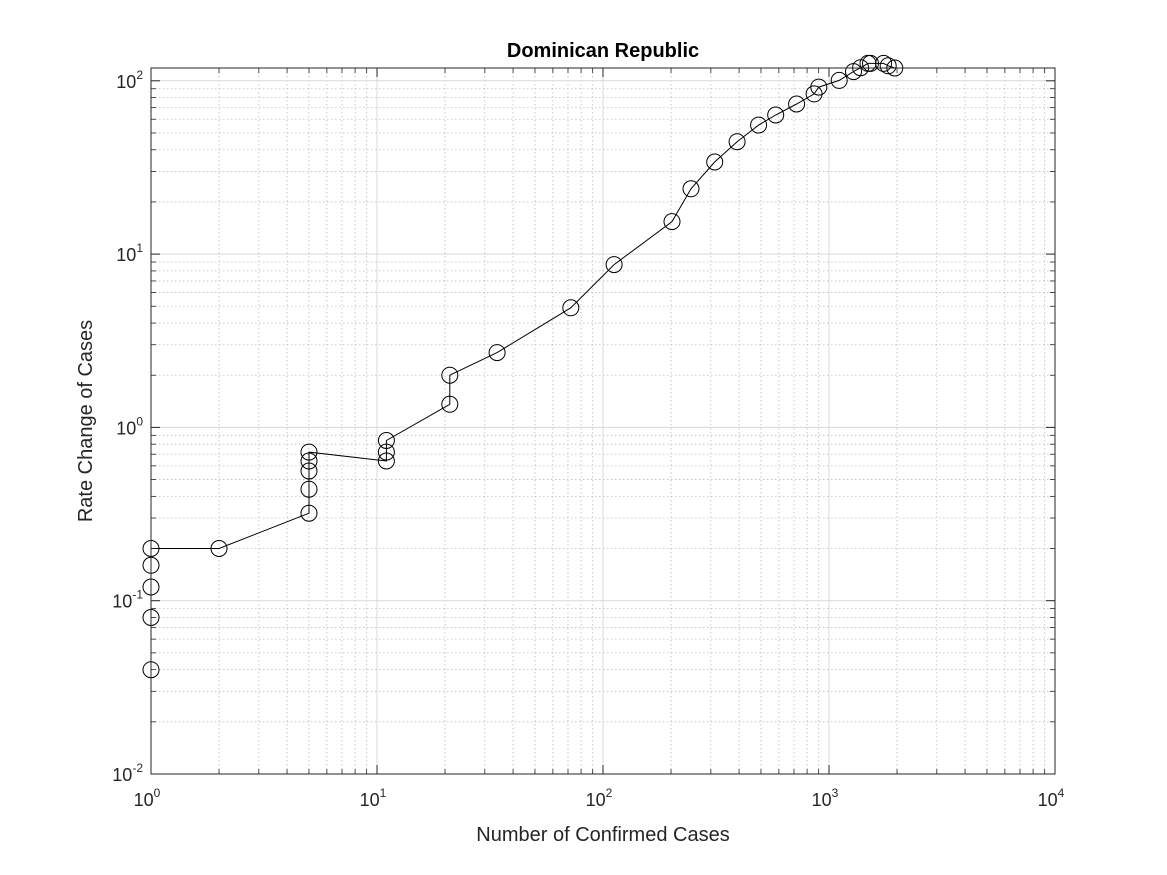 The width and height of the screenshot is (1167, 875). I want to click on y-axis-label: Rate Change of Cases, so click(86, 421).